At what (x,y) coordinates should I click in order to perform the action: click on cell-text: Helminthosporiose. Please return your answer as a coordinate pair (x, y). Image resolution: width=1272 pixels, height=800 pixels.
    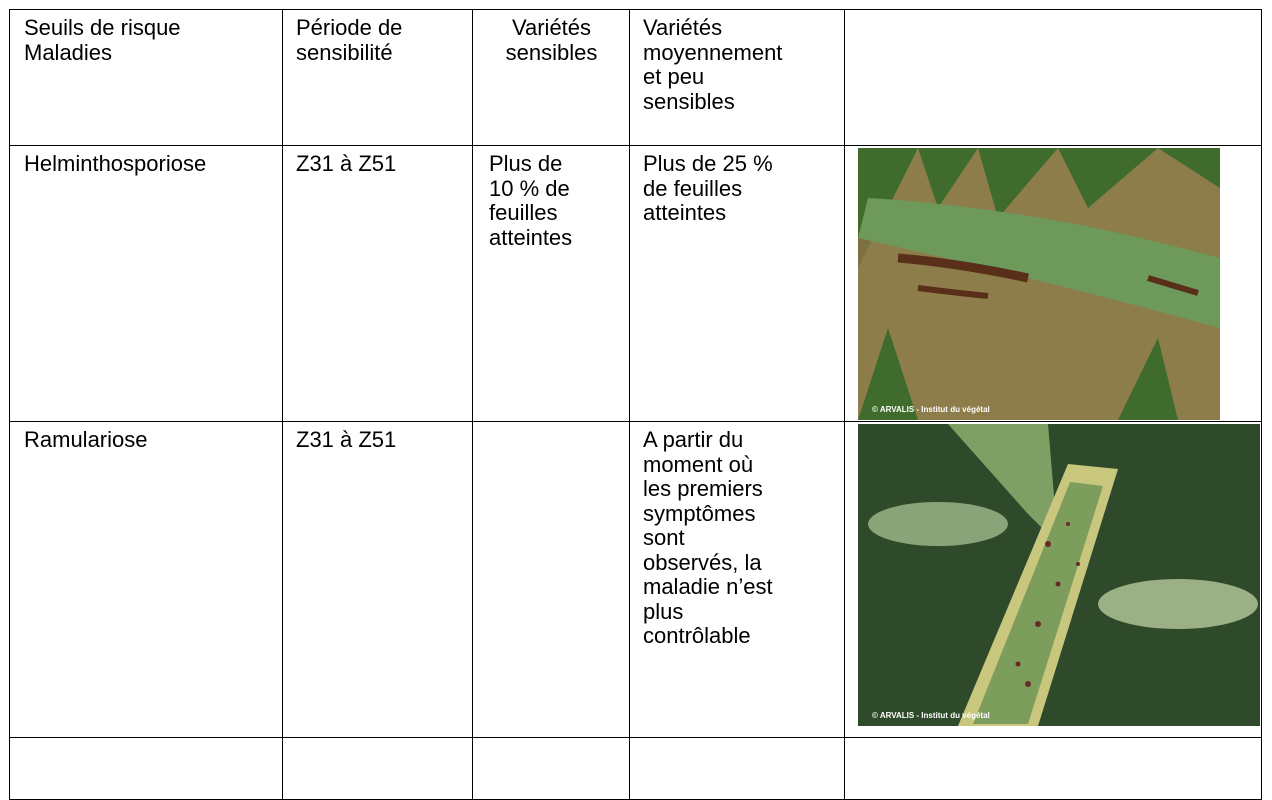
    Looking at the image, I should click on (115, 163).